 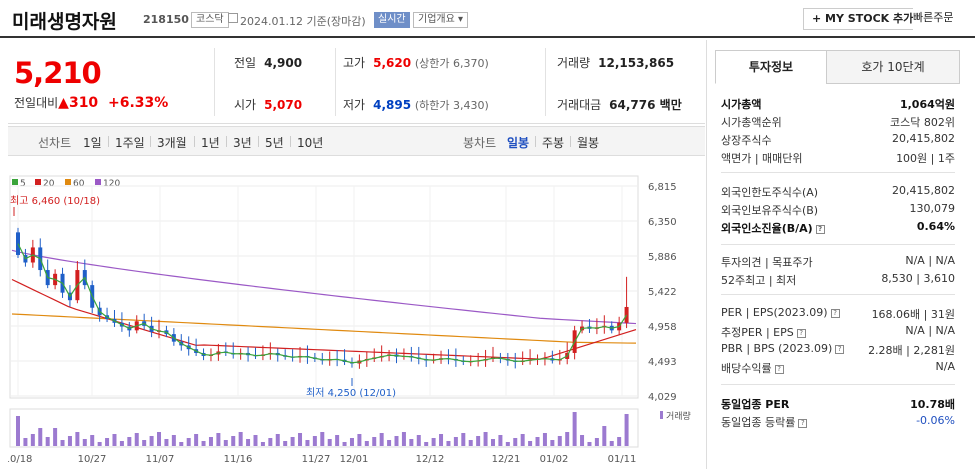 I want to click on candle-chart-label: 봉차트, so click(x=480, y=143).